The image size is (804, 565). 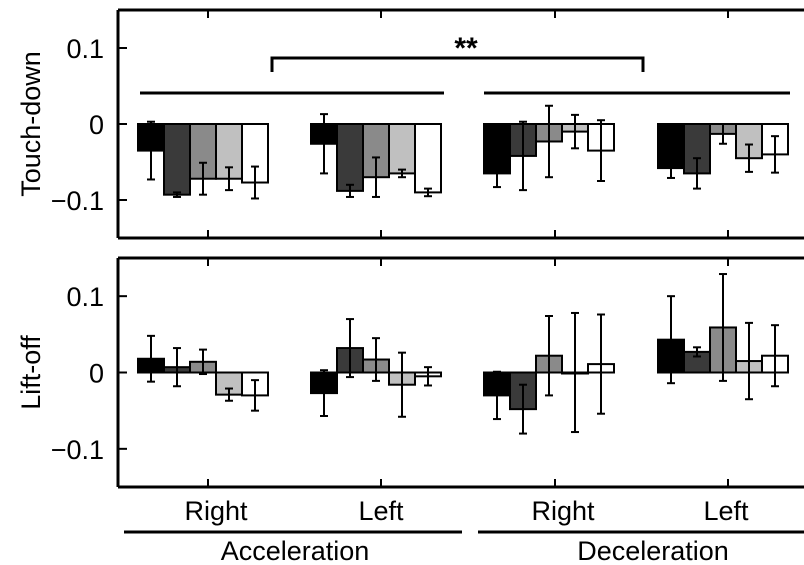 What do you see at coordinates (381, 511) in the screenshot?
I see `category-label-2: Left` at bounding box center [381, 511].